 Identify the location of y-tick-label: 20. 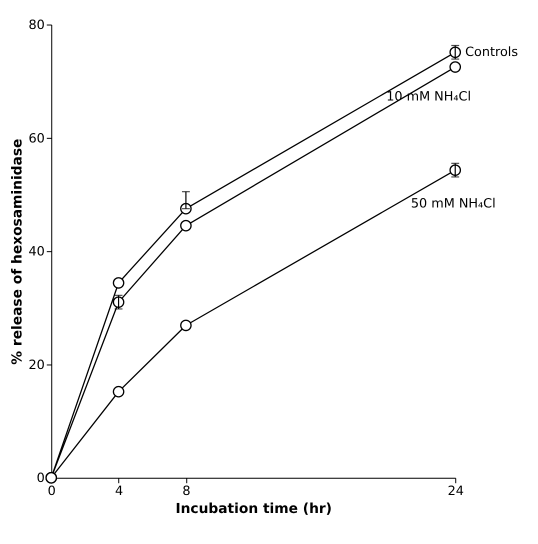
(36, 365).